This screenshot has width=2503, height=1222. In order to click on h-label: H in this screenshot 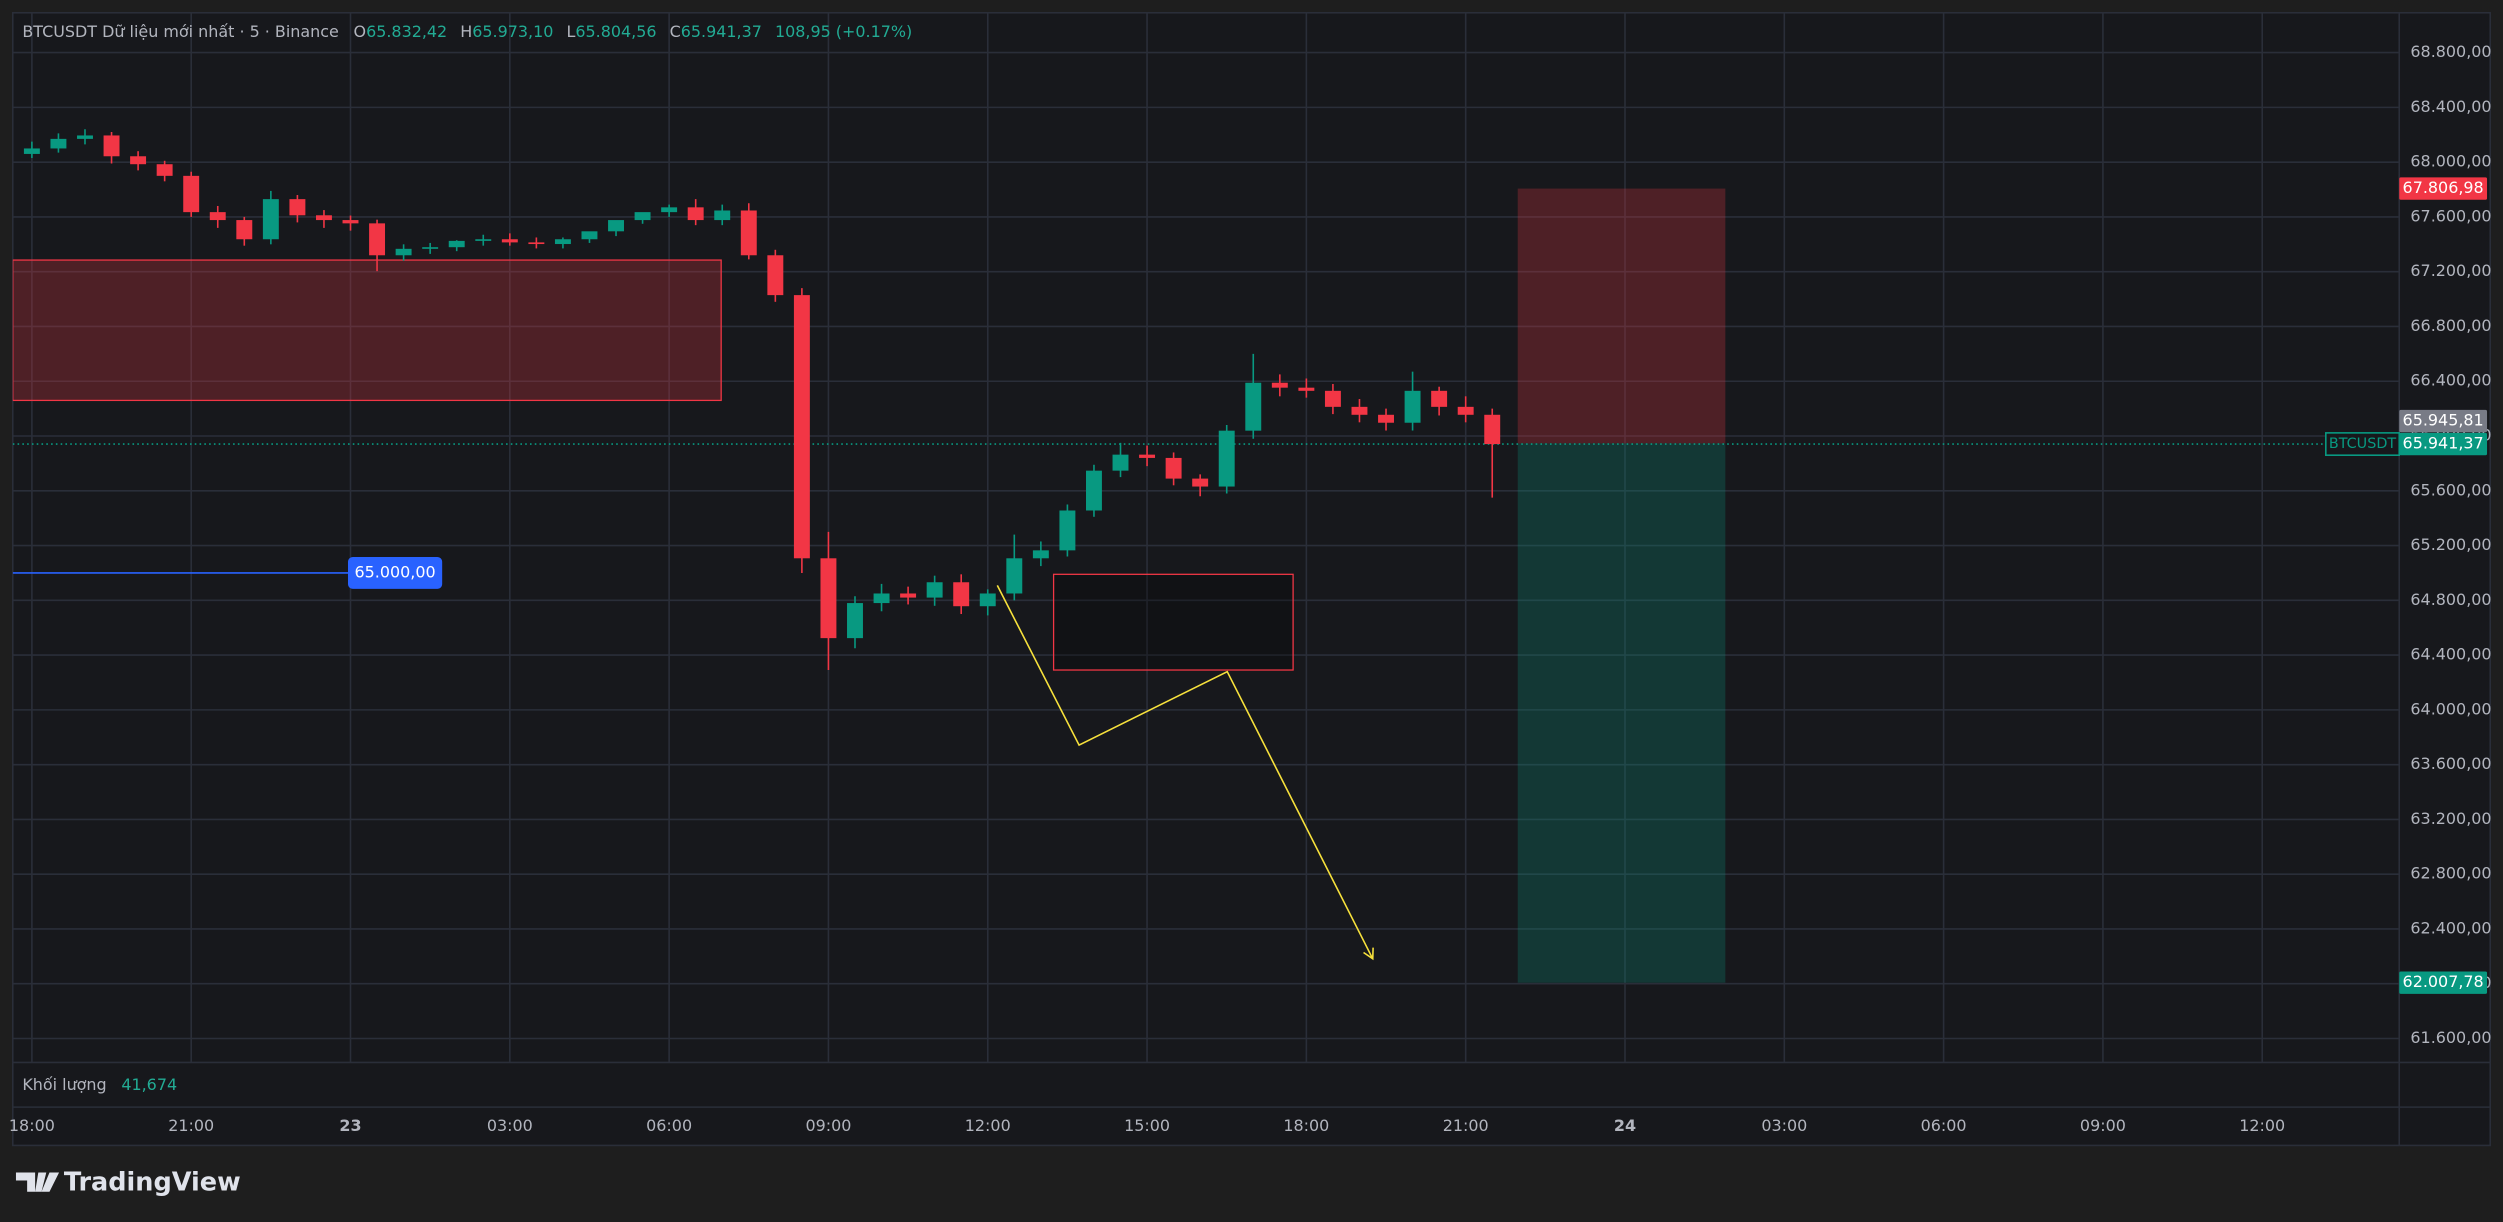, I will do `click(466, 30)`.